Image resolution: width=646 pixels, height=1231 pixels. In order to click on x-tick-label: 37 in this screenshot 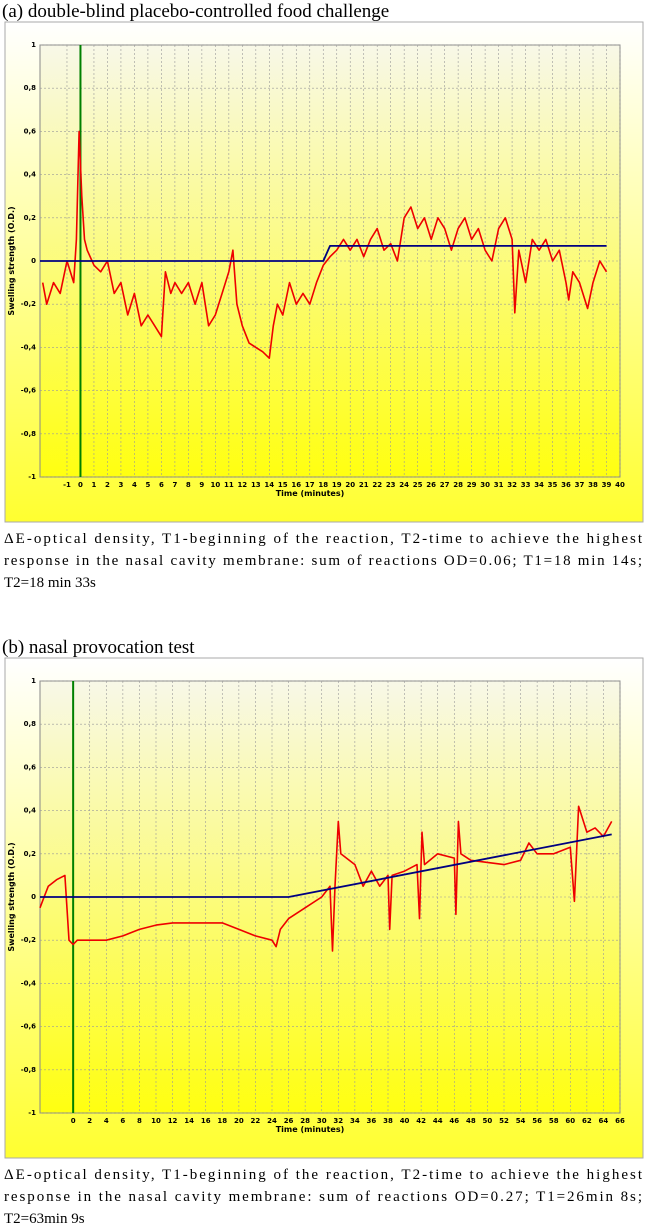, I will do `click(580, 485)`.